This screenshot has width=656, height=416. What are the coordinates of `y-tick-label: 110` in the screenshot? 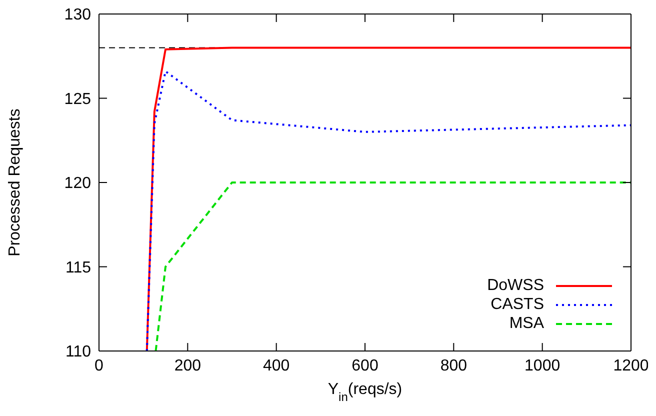 It's located at (78, 352).